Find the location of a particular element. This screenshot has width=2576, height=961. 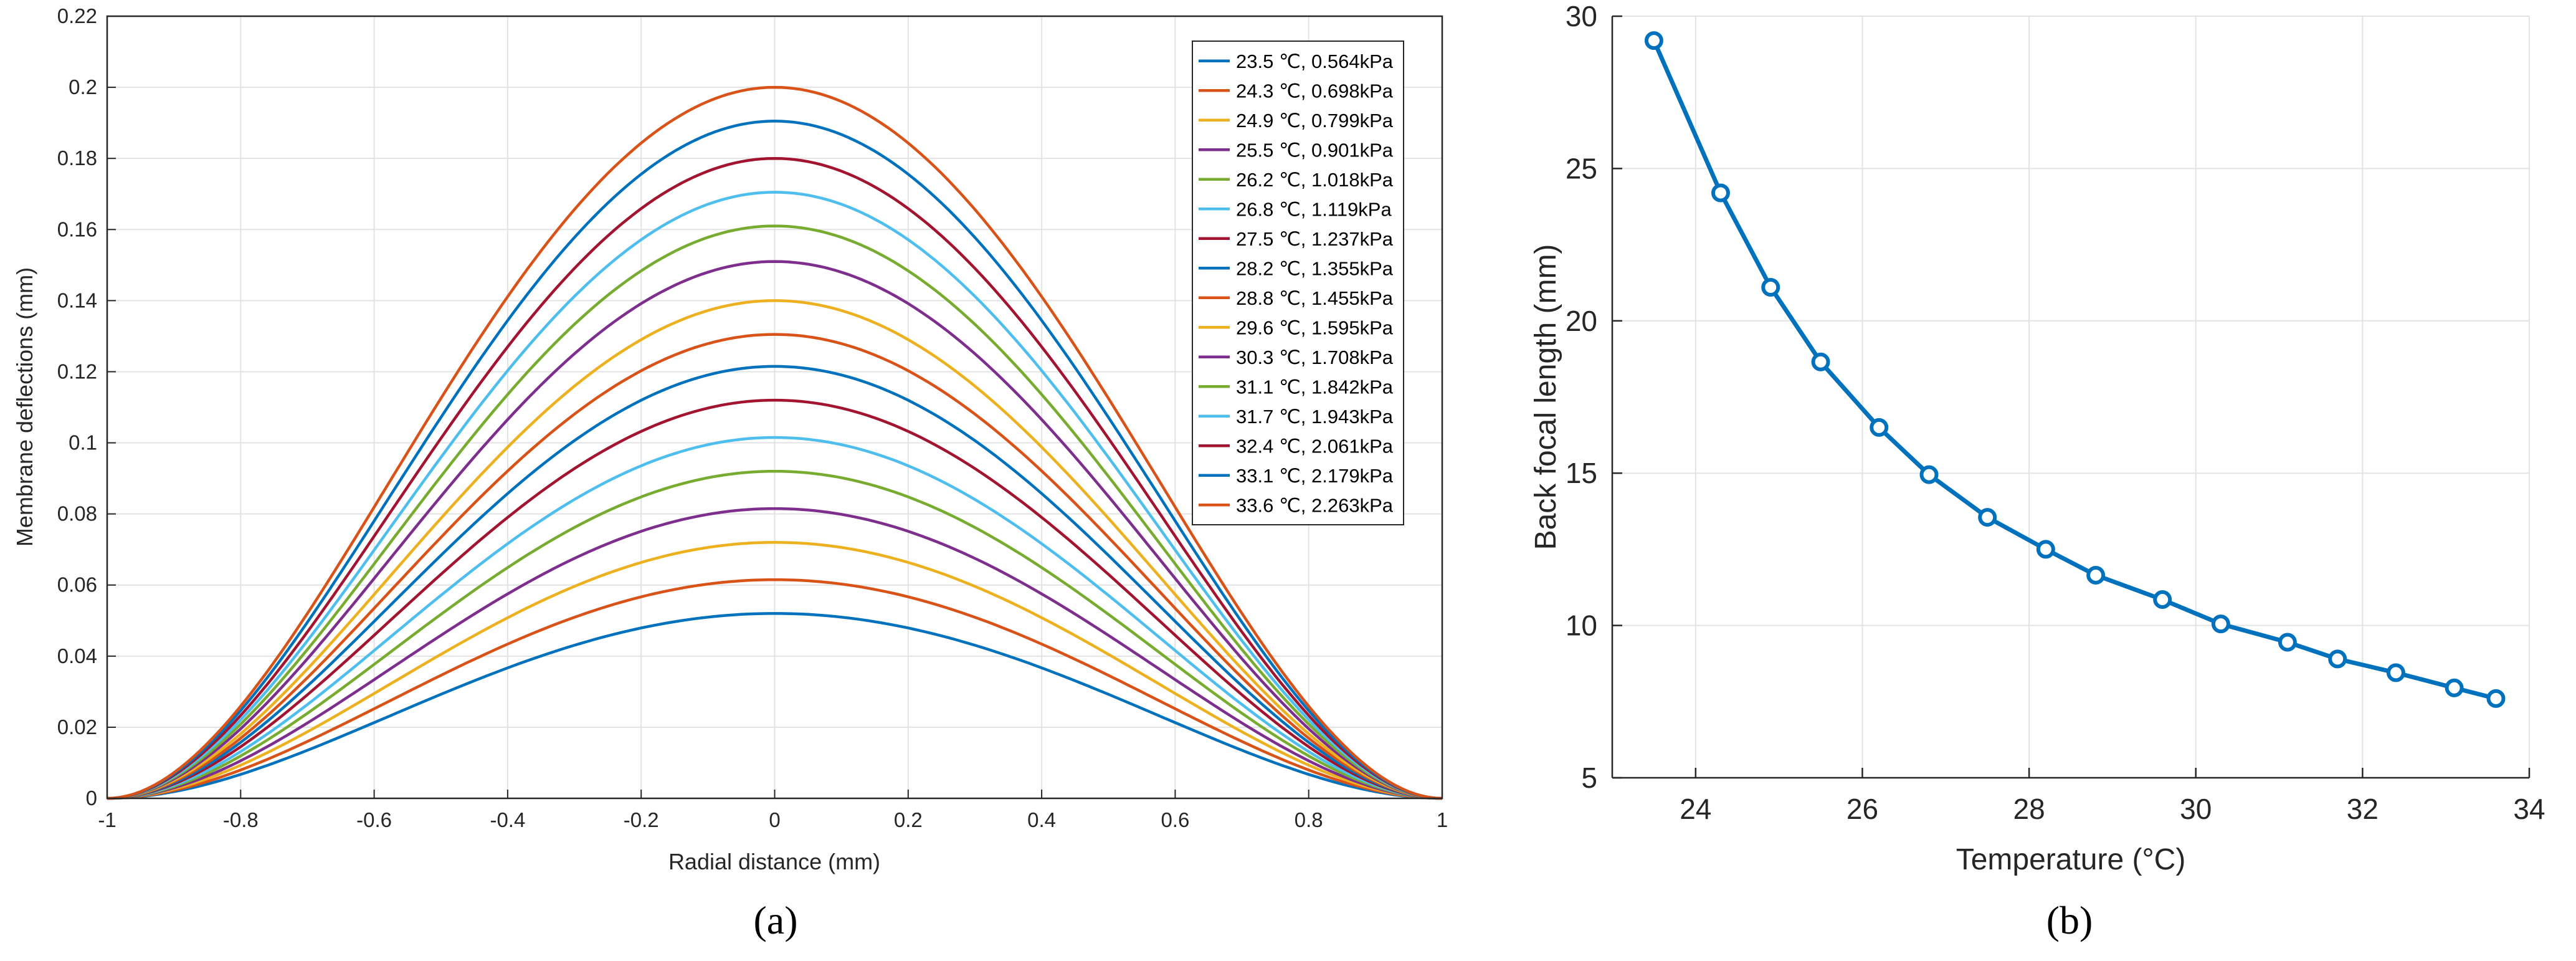

chart-a-legend-label: 25.5 ℃, 0.901kPa is located at coordinates (1315, 150).